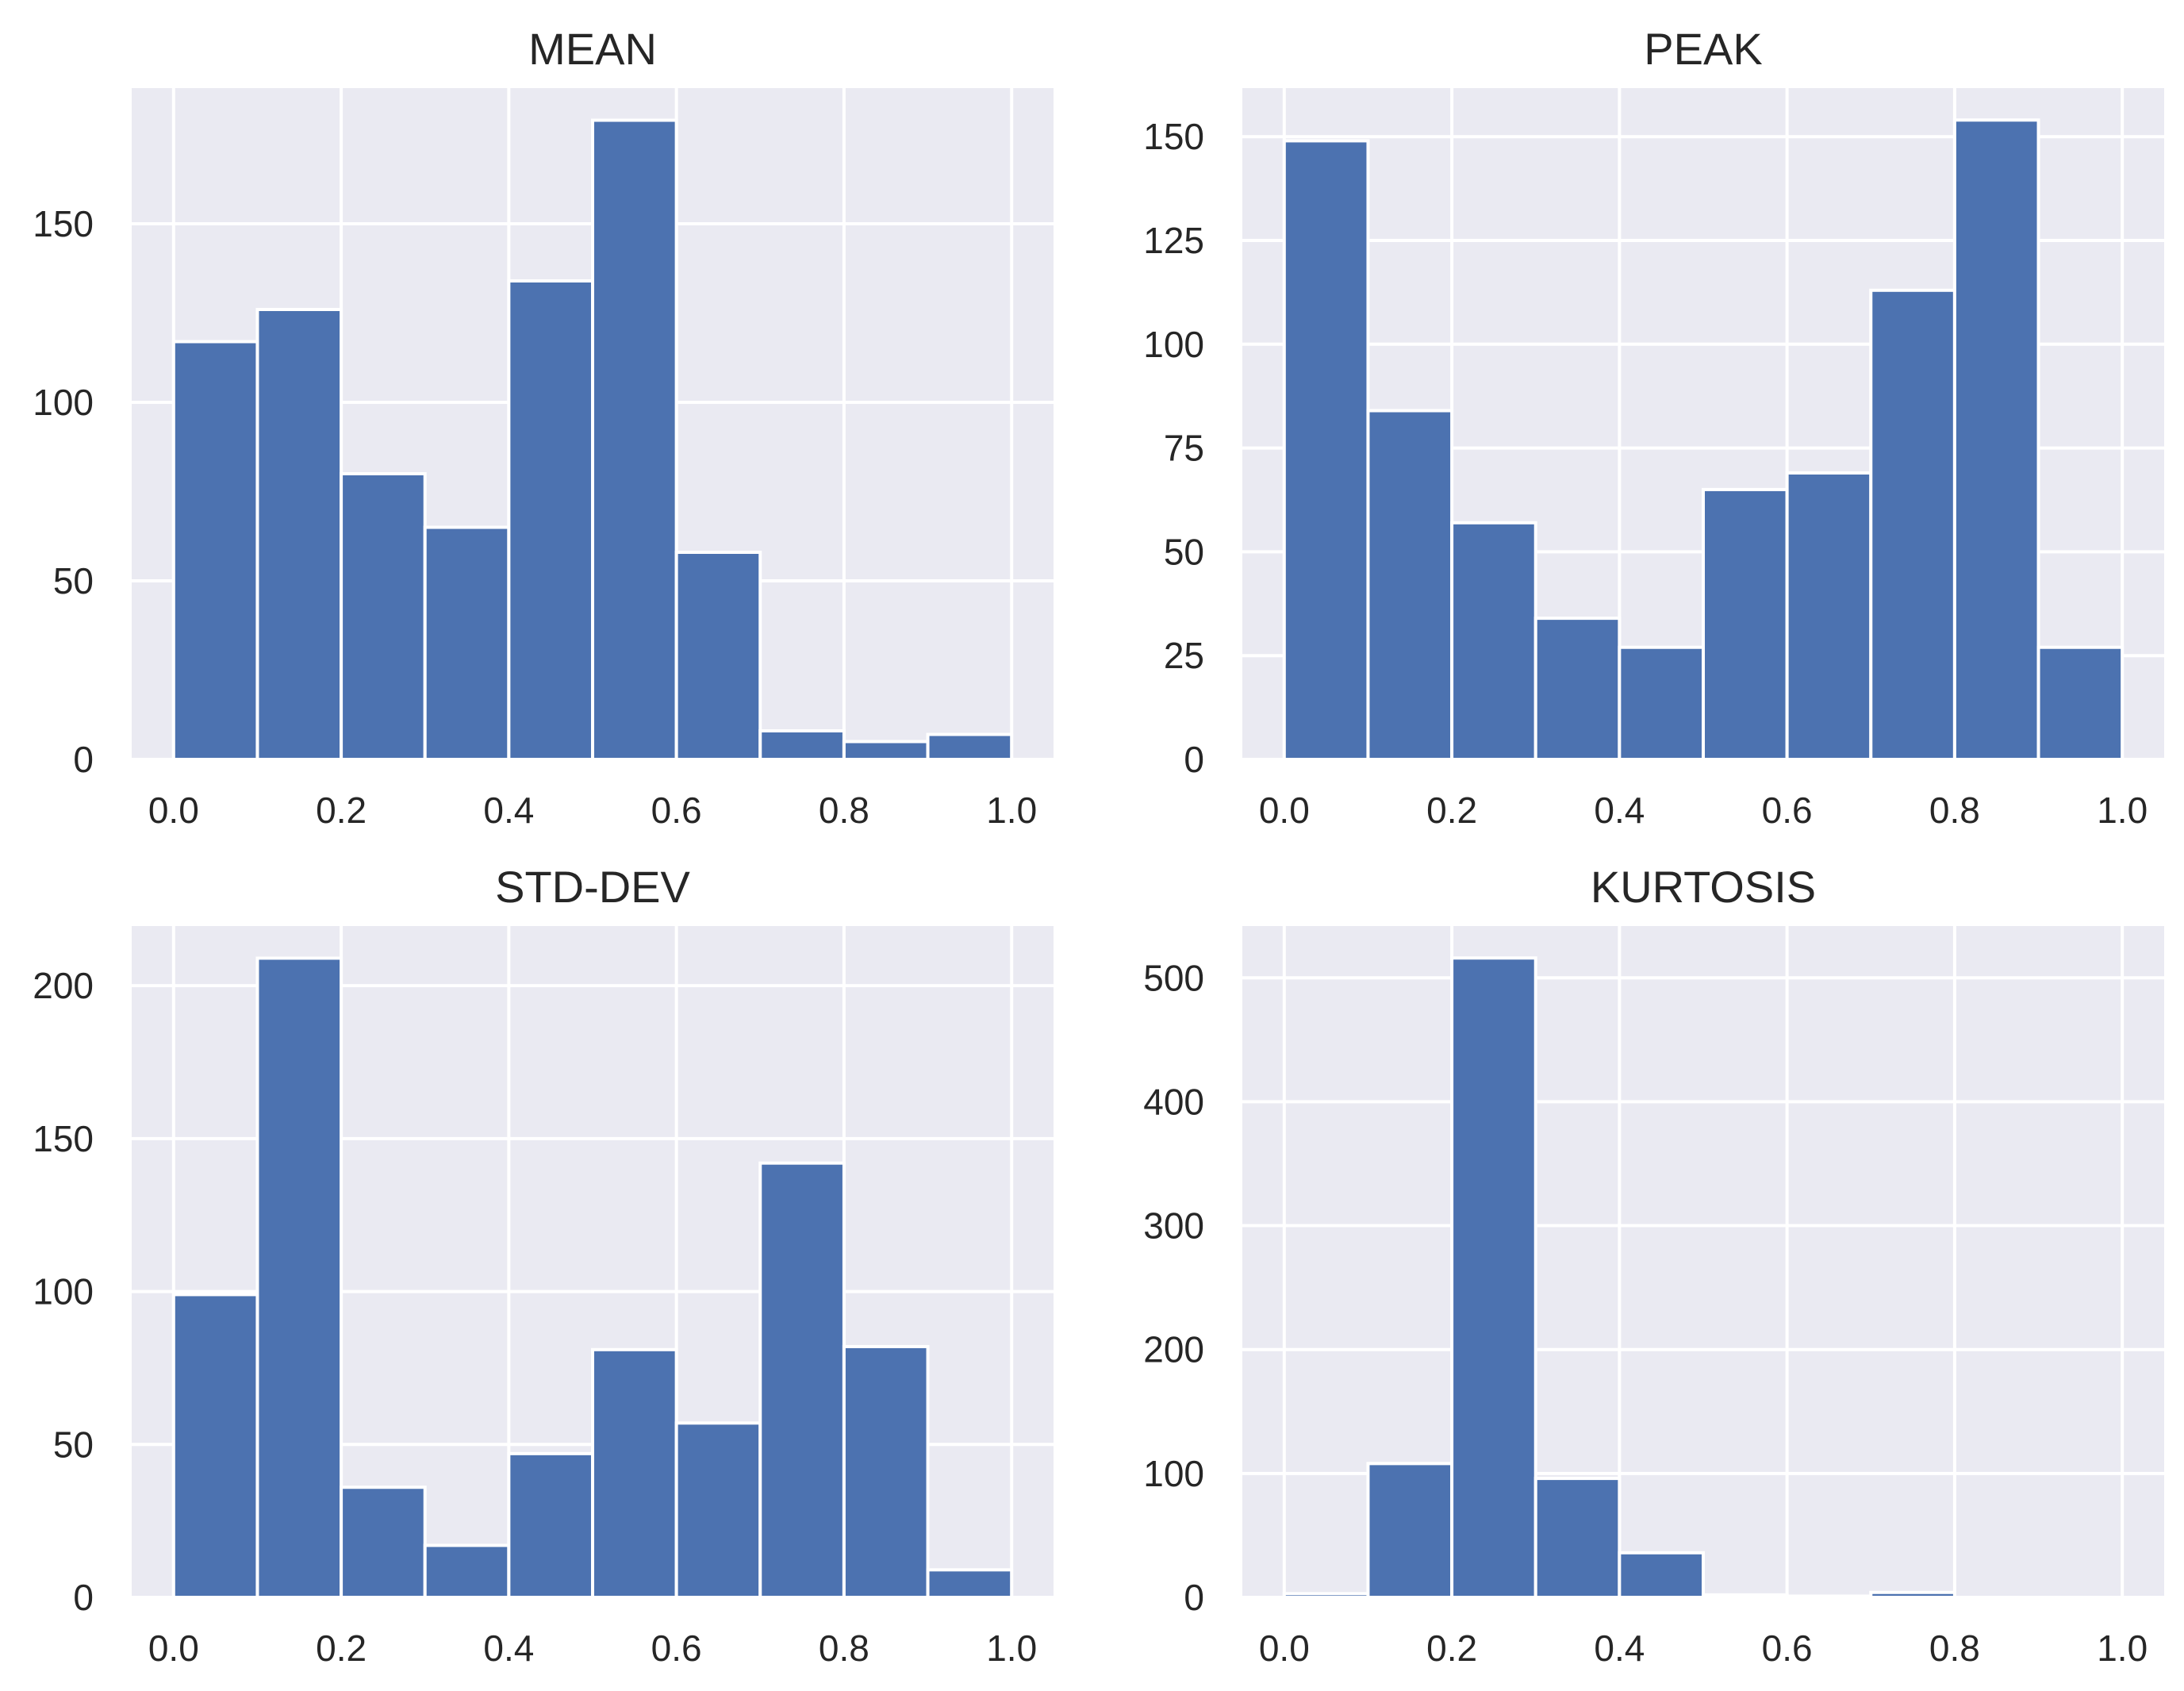 The image size is (2184, 1691). Describe the element at coordinates (64, 223) in the screenshot. I see `mean-y-tick-label: 150` at that location.